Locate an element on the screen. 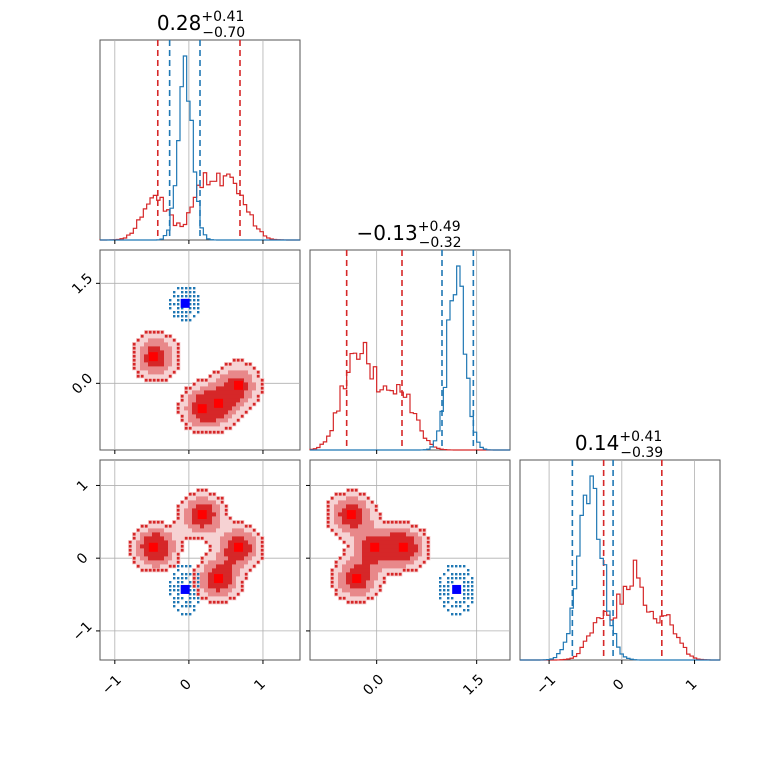  title-p1-plus: +0.41 is located at coordinates (222, 17).